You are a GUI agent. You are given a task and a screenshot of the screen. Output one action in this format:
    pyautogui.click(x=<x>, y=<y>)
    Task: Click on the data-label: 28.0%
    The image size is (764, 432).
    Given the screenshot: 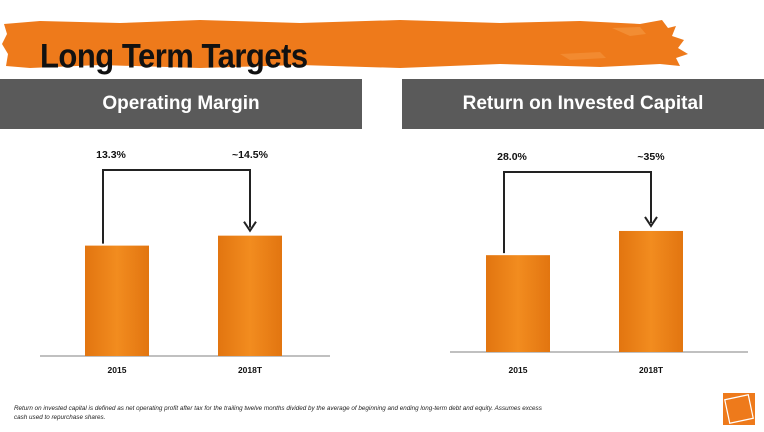 What is the action you would take?
    pyautogui.click(x=512, y=157)
    